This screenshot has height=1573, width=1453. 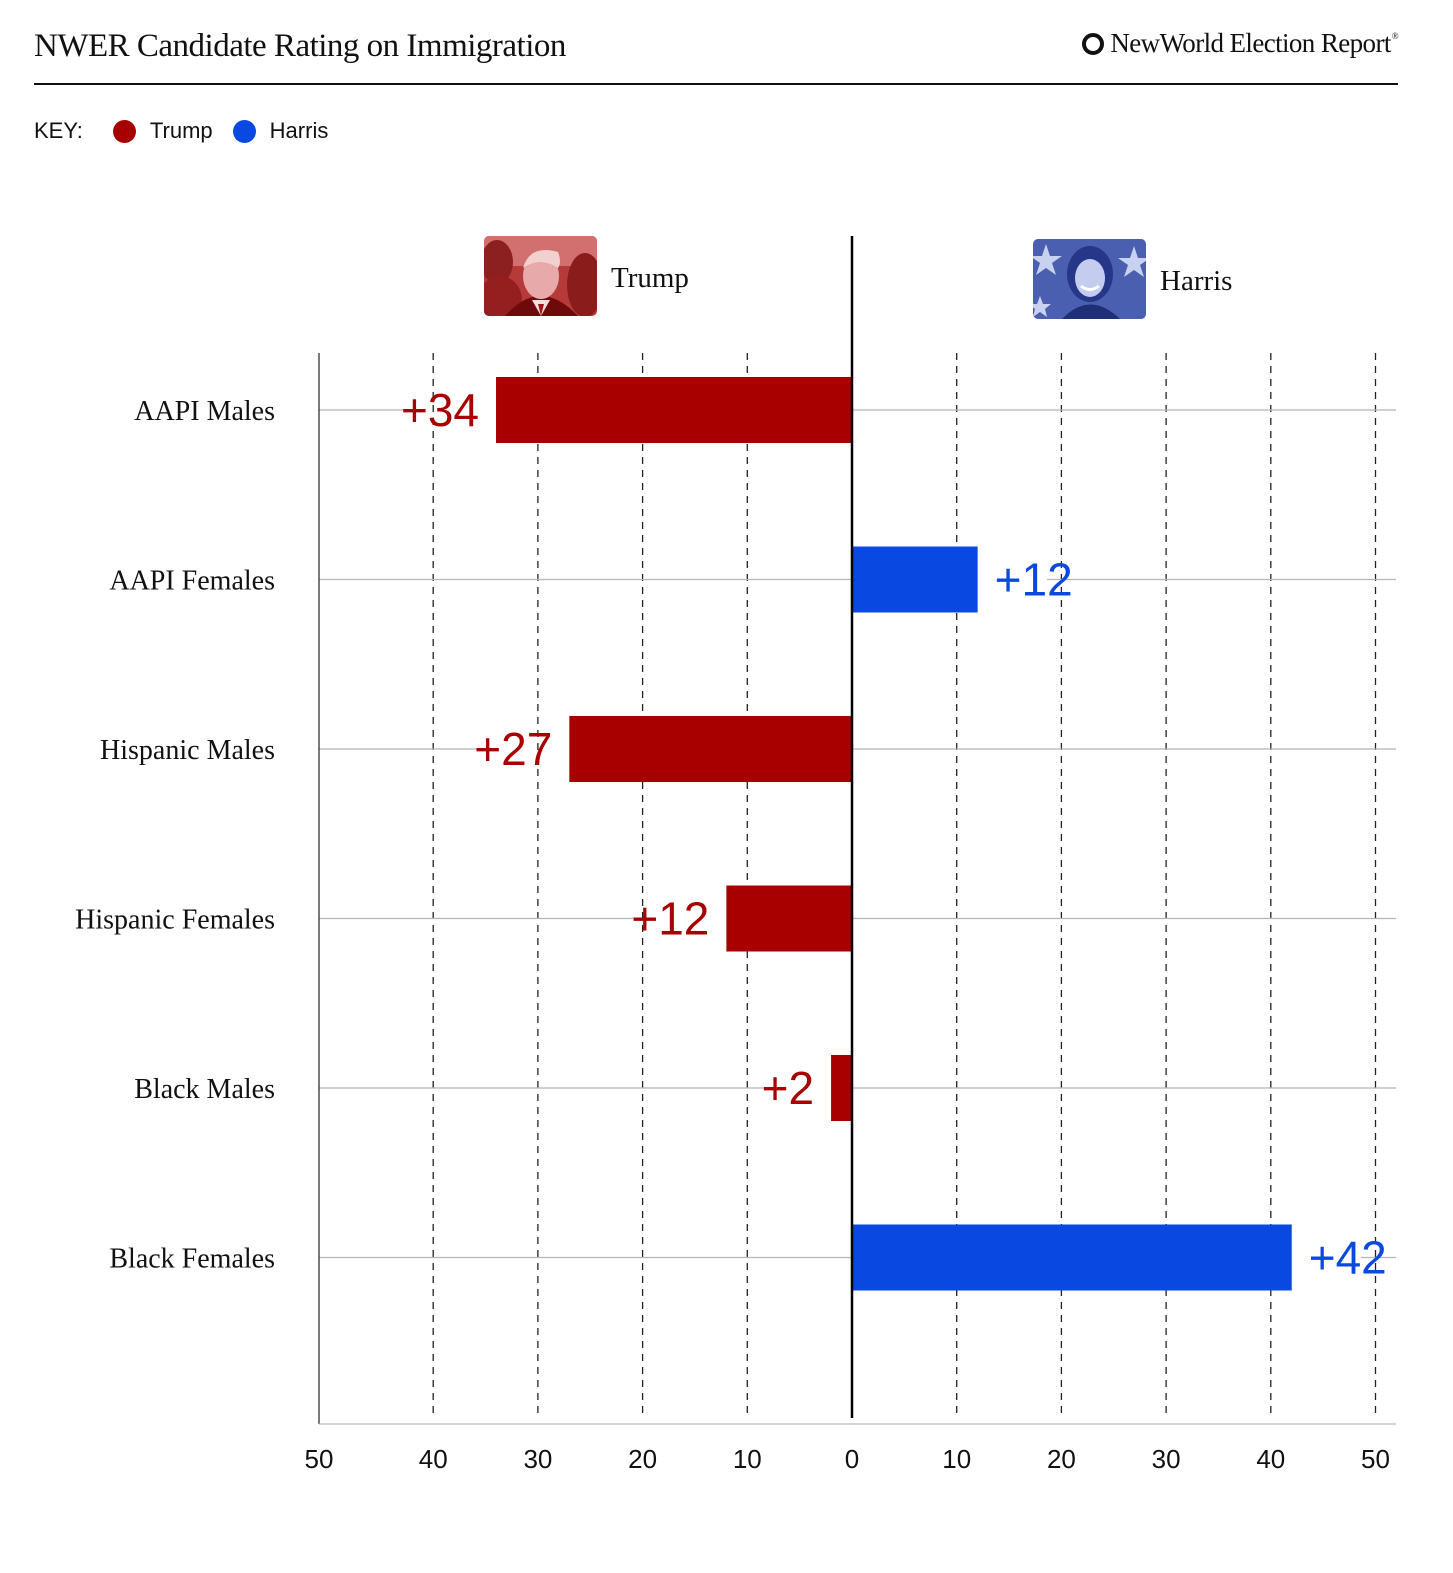 I want to click on data-label: +2, so click(x=788, y=1088).